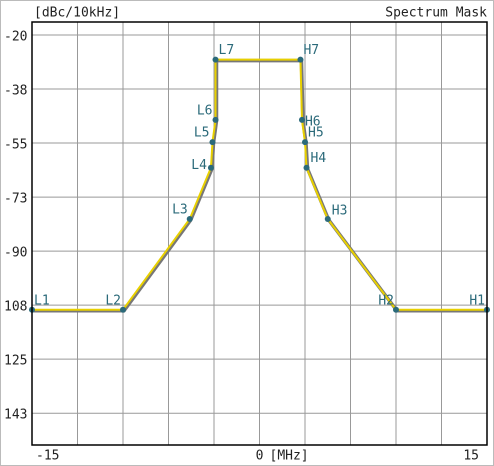  Describe the element at coordinates (227, 50) in the screenshot. I see `point-label: L7` at that location.